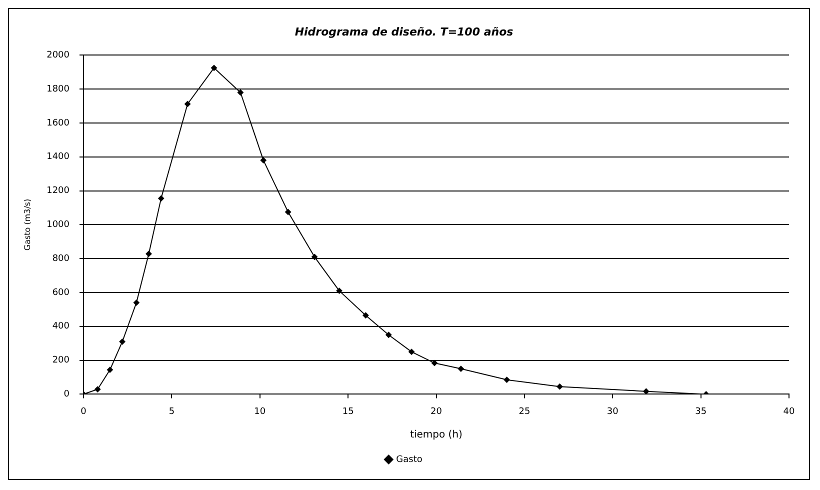 The height and width of the screenshot is (490, 820). What do you see at coordinates (171, 411) in the screenshot?
I see `x-tick-label: 5` at bounding box center [171, 411].